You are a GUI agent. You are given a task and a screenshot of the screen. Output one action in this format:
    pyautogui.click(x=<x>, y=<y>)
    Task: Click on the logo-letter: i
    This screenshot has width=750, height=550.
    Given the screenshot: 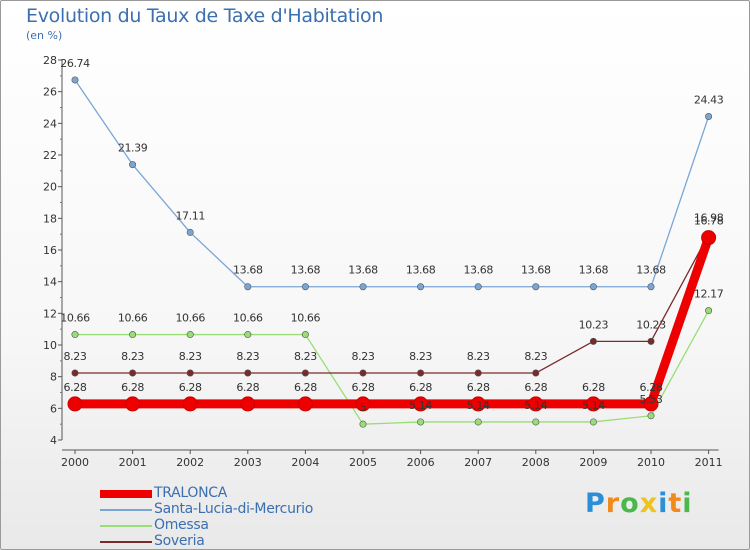 What is the action you would take?
    pyautogui.click(x=663, y=503)
    